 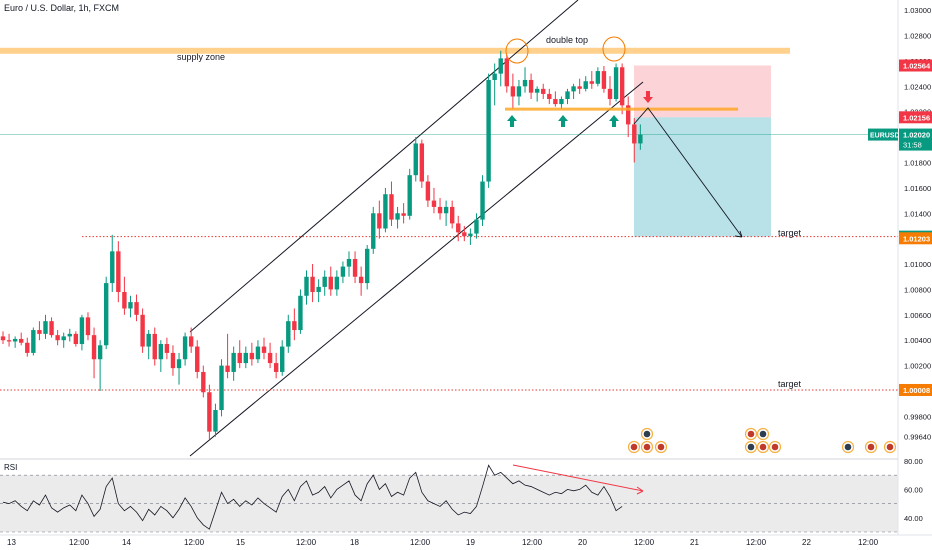 I want to click on time-tick-label: 20, so click(x=582, y=542).